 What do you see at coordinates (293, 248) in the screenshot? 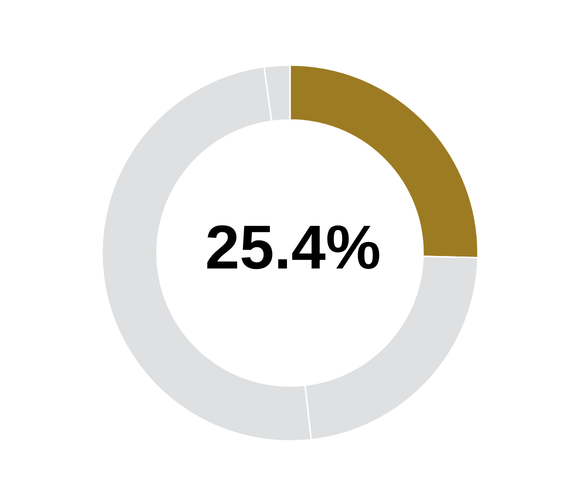
I see `text: 25.4%` at bounding box center [293, 248].